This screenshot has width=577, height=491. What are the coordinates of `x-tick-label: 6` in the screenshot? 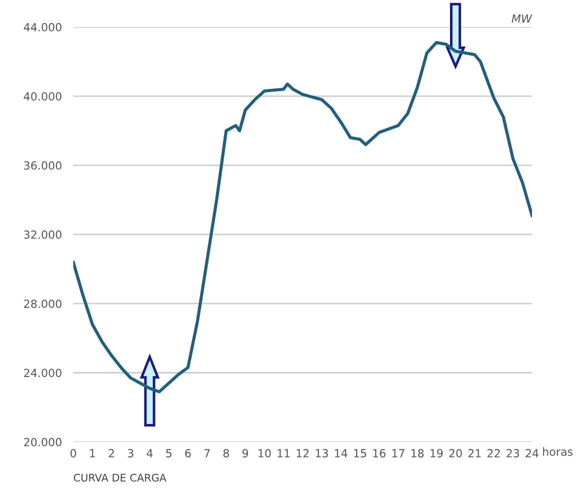 It's located at (188, 453).